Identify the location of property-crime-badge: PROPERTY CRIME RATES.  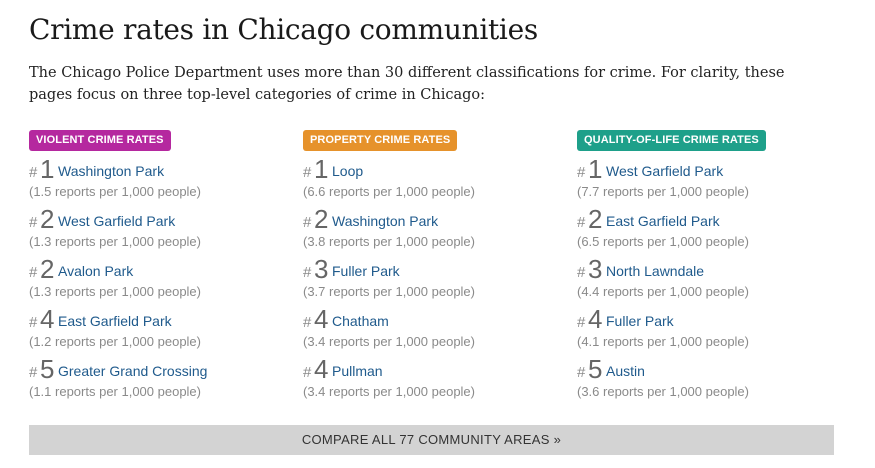
(380, 140).